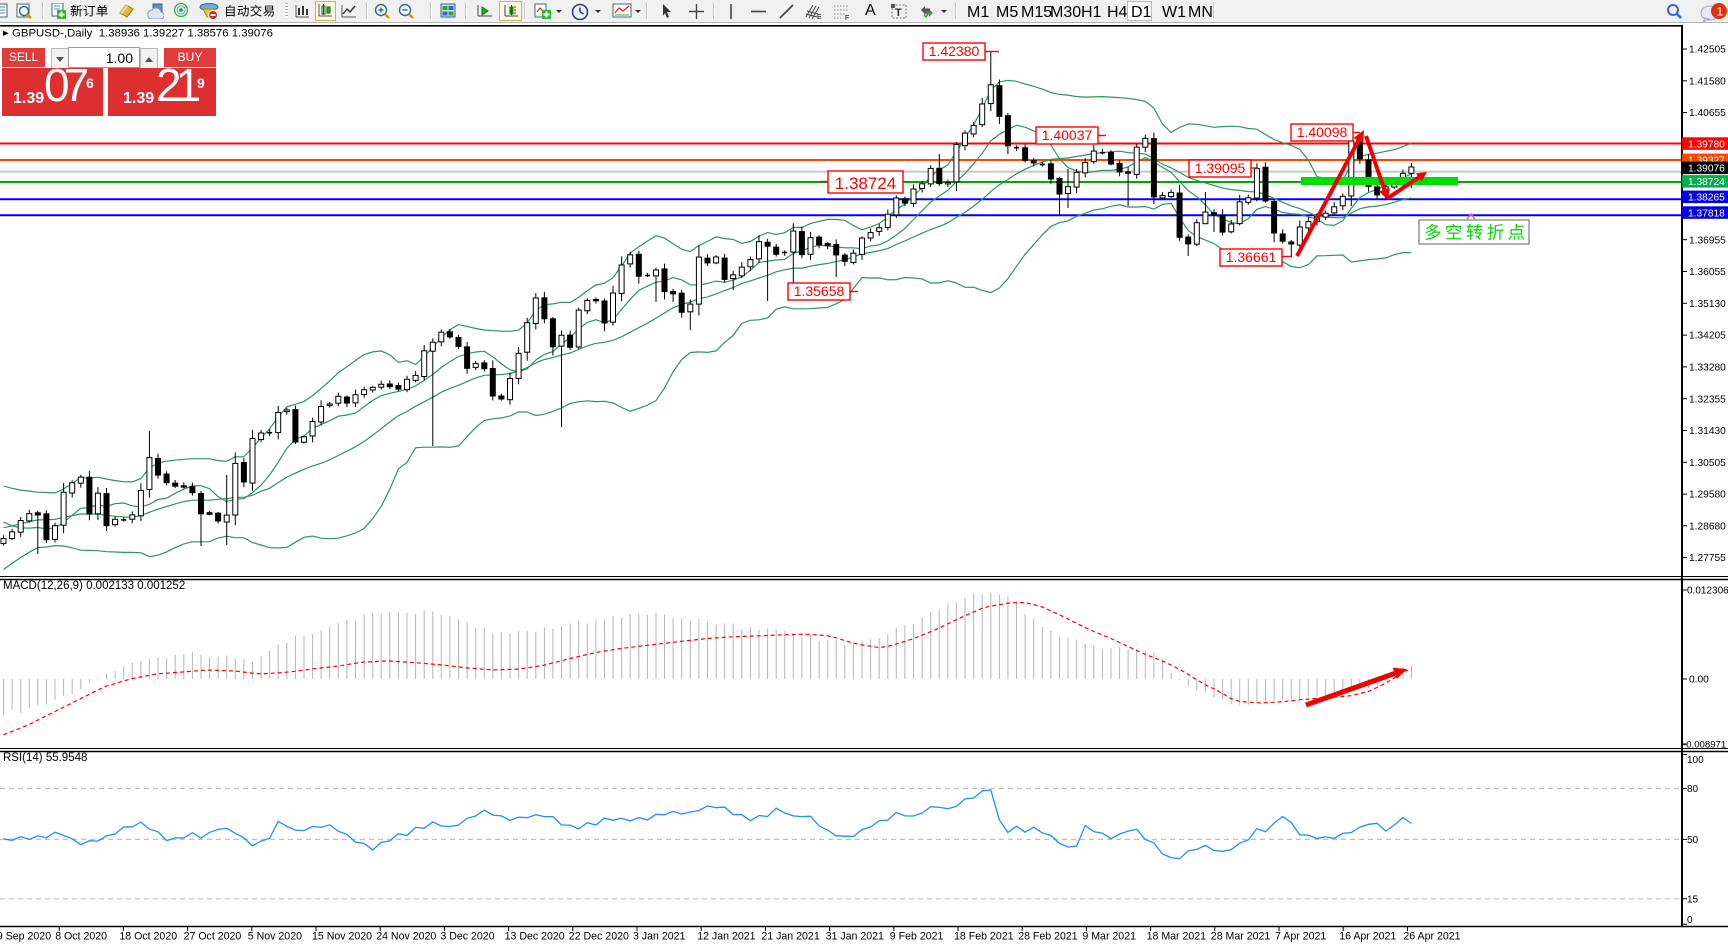 This screenshot has height=952, width=1728. Describe the element at coordinates (1707, 431) in the screenshot. I see `svg-text: 1.31430` at that location.